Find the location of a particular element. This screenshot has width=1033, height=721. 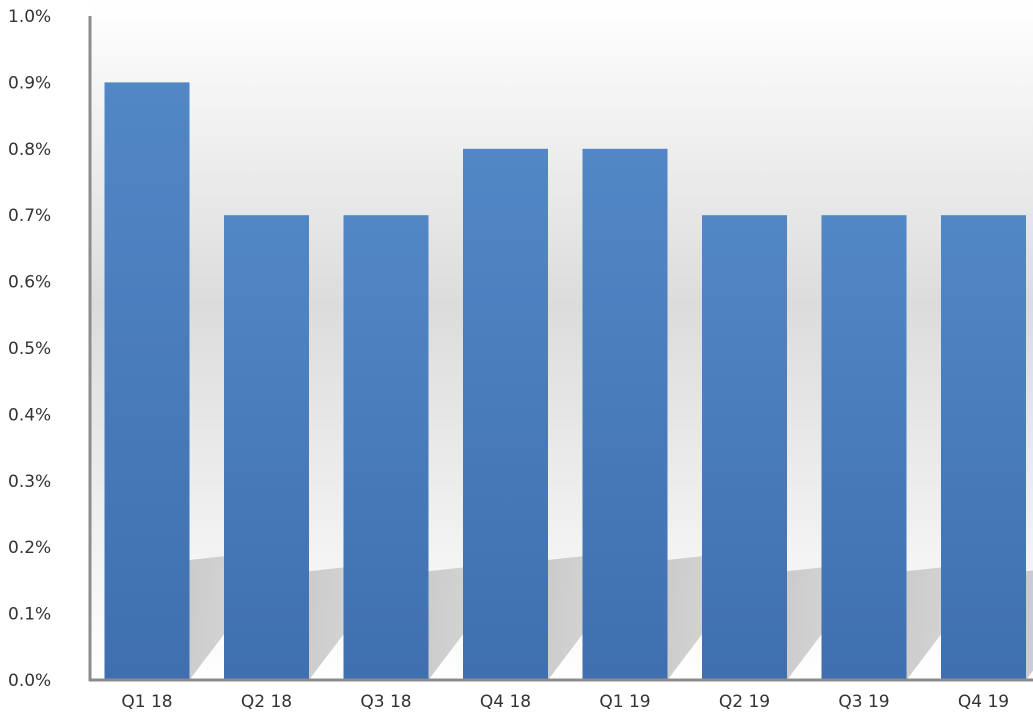

x-tick-label: Q2 19 is located at coordinates (744, 702).